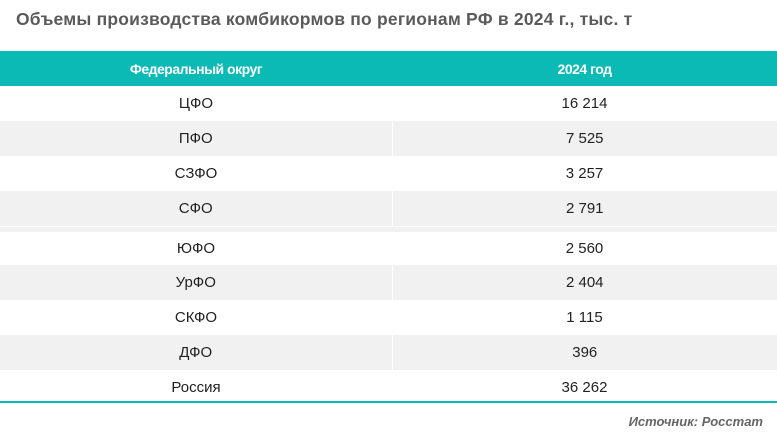 This screenshot has height=432, width=777. I want to click on value-cell: 7 525, so click(584, 138).